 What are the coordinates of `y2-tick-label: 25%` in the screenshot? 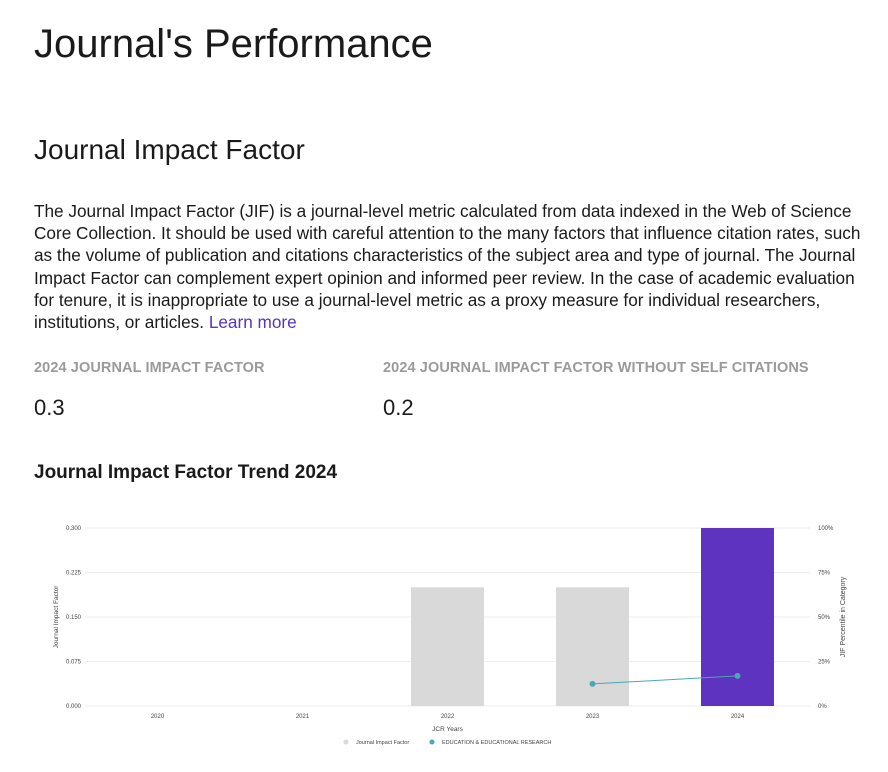 It's located at (824, 663).